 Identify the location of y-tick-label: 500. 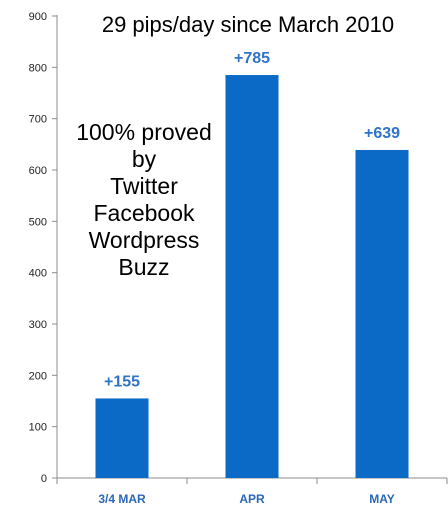
(38, 222).